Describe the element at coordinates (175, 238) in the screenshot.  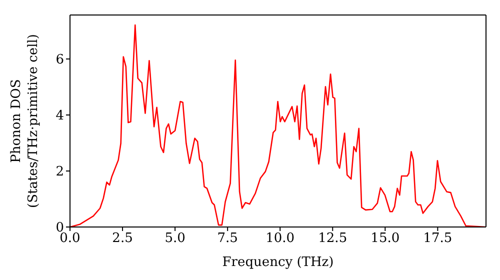
I see `x-tick-label: 5.0` at that location.